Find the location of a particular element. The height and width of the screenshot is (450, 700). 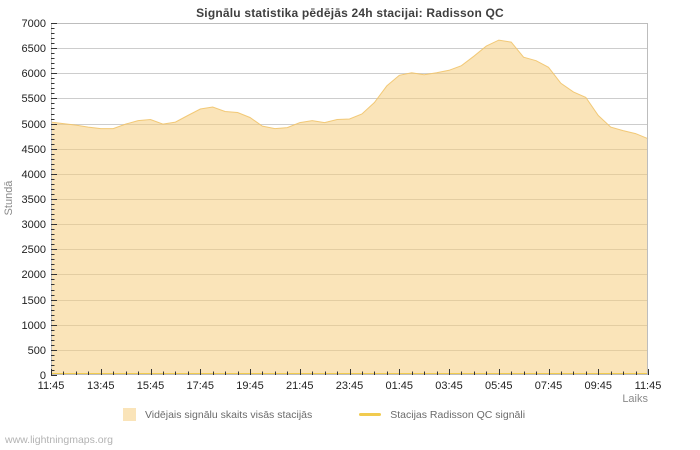

x-tick-label: 07:45 is located at coordinates (549, 386).